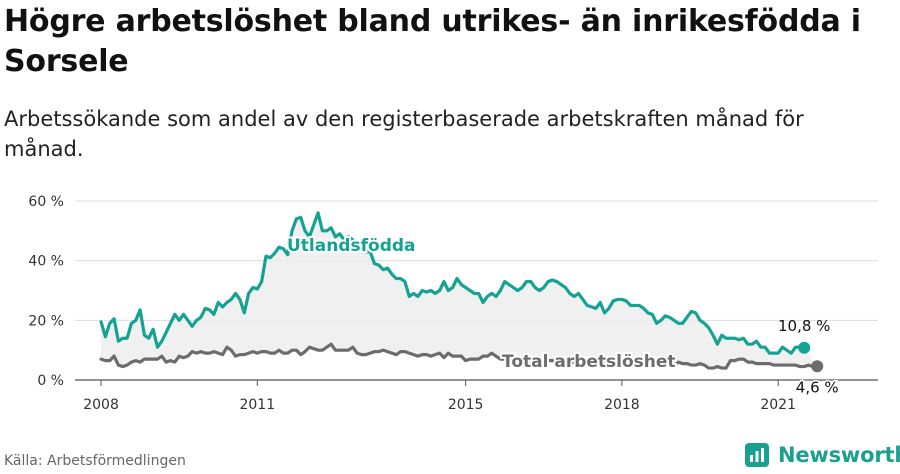 Image resolution: width=900 pixels, height=474 pixels. I want to click on x-tick-label: 2021, so click(778, 405).